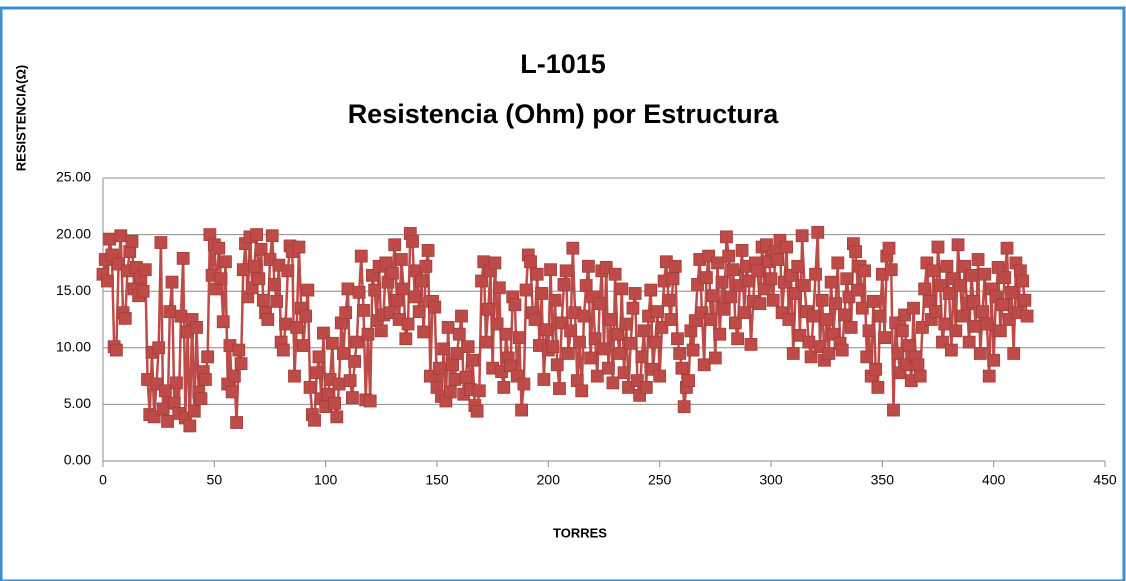  Describe the element at coordinates (77, 460) in the screenshot. I see `y-tick-label: 0.00` at that location.